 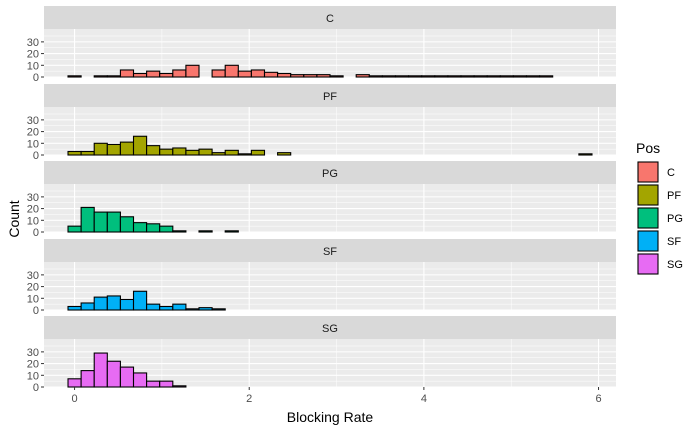 I want to click on legend-label-sf: SF, so click(x=674, y=242).